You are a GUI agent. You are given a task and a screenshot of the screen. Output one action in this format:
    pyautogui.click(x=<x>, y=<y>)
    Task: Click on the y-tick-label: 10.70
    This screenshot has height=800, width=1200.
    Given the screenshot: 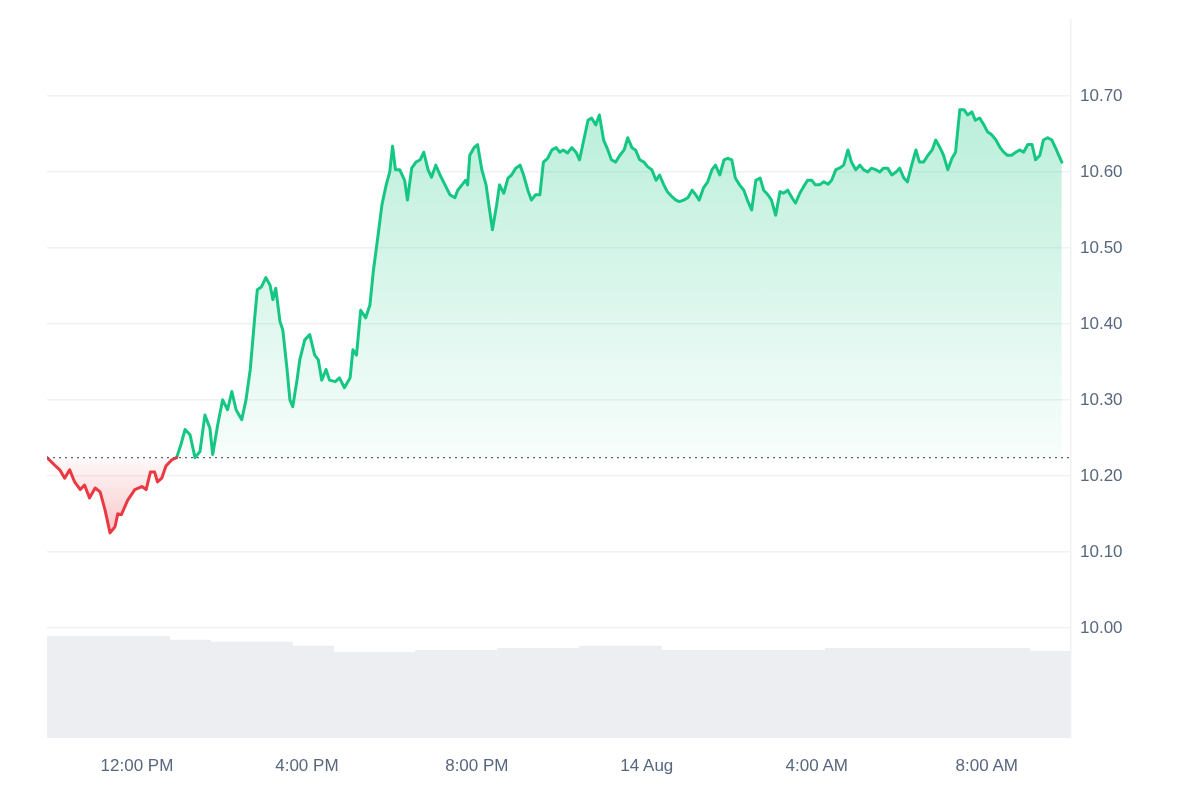 What is the action you would take?
    pyautogui.click(x=1101, y=95)
    